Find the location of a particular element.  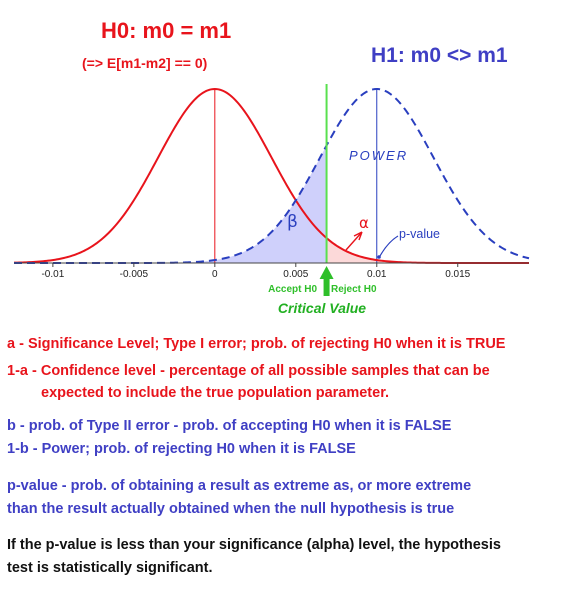

x-tick-label: 0.015 is located at coordinates (457, 274).